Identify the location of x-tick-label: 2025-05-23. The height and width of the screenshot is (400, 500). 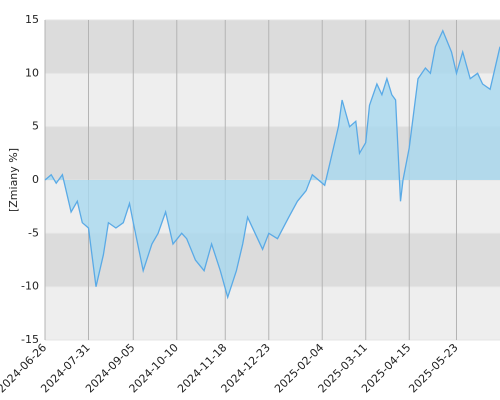
(433, 368).